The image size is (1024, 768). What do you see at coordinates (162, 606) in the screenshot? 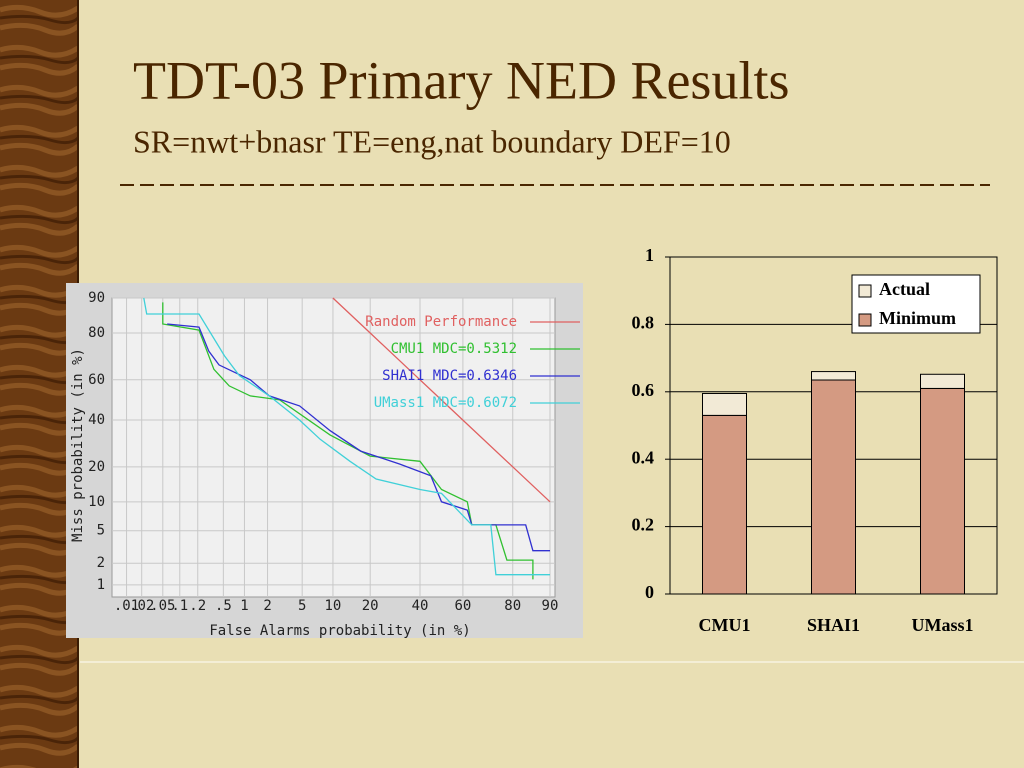
I see `x-tick-label: .05` at bounding box center [162, 606].